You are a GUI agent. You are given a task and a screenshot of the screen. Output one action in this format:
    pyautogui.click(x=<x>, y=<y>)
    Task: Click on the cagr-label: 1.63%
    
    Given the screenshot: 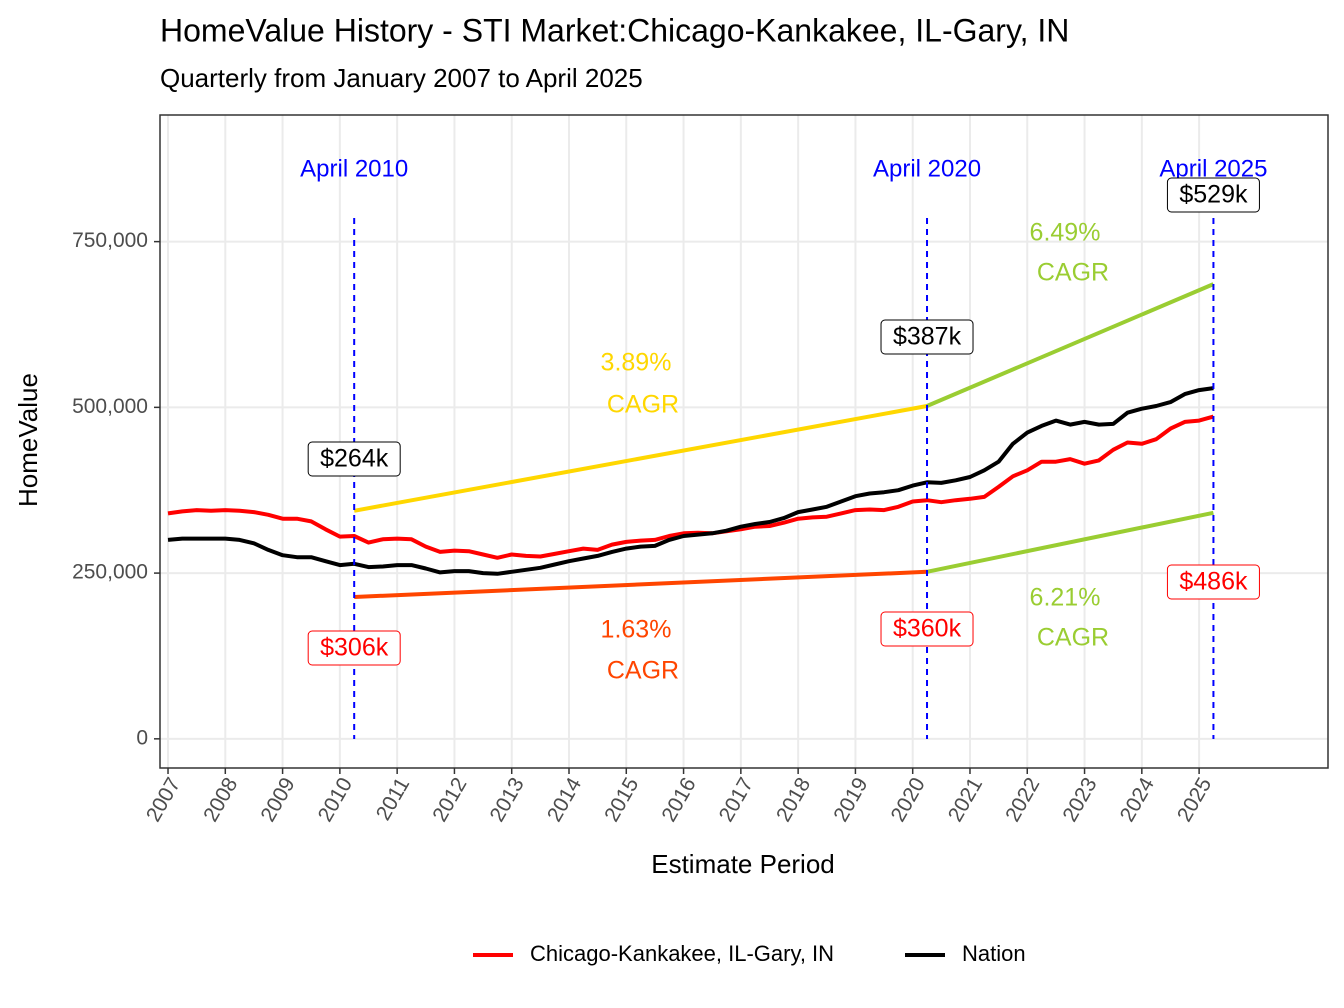 What is the action you would take?
    pyautogui.click(x=636, y=630)
    